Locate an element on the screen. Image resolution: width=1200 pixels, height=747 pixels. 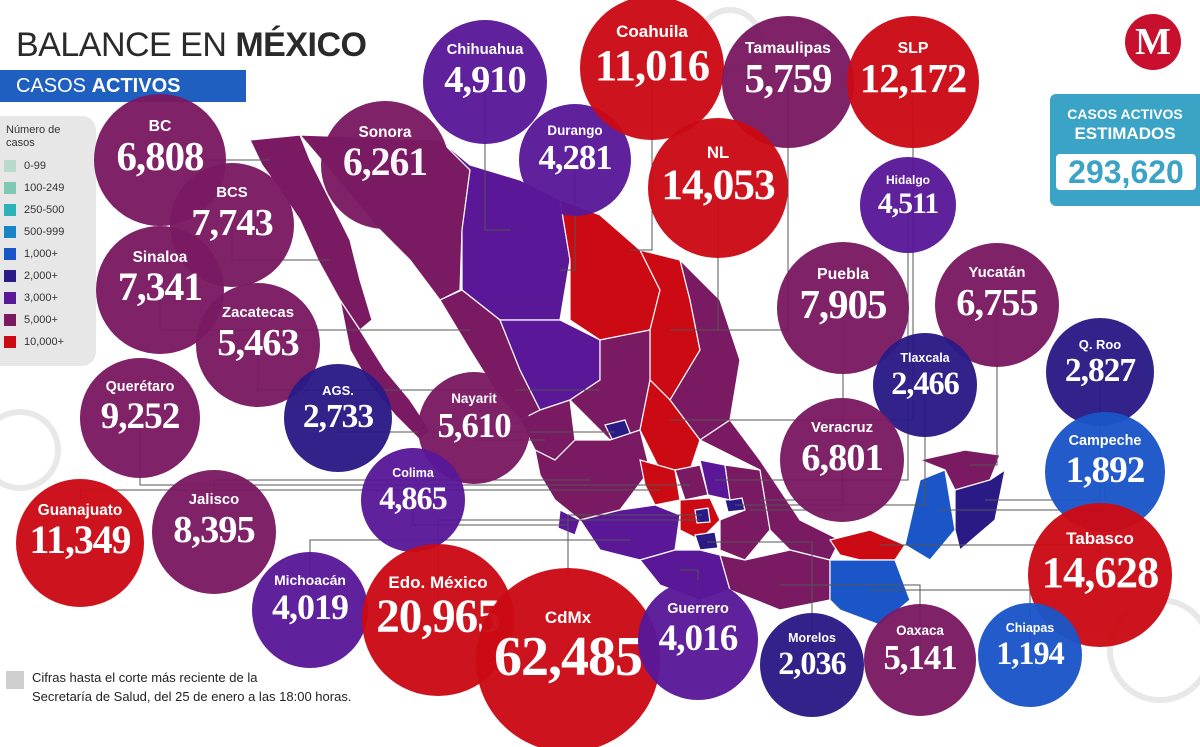
state-name: Edo. México is located at coordinates (438, 583).